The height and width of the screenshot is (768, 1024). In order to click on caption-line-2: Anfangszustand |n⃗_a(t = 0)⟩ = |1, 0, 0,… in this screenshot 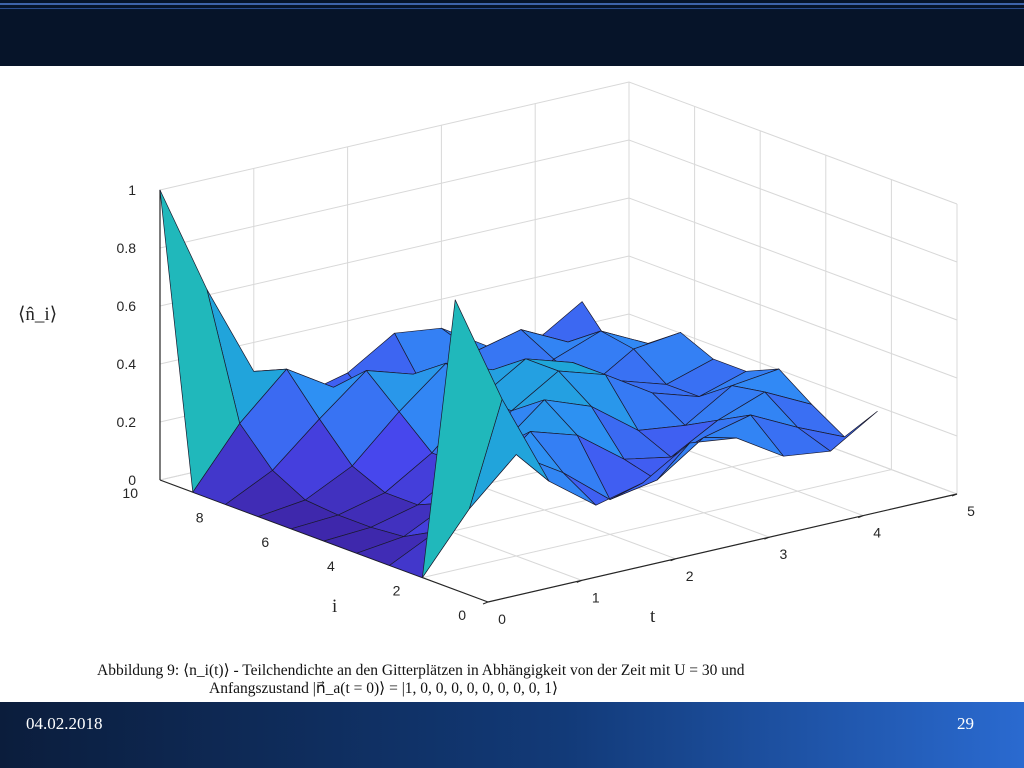, I will do `click(384, 688)`.